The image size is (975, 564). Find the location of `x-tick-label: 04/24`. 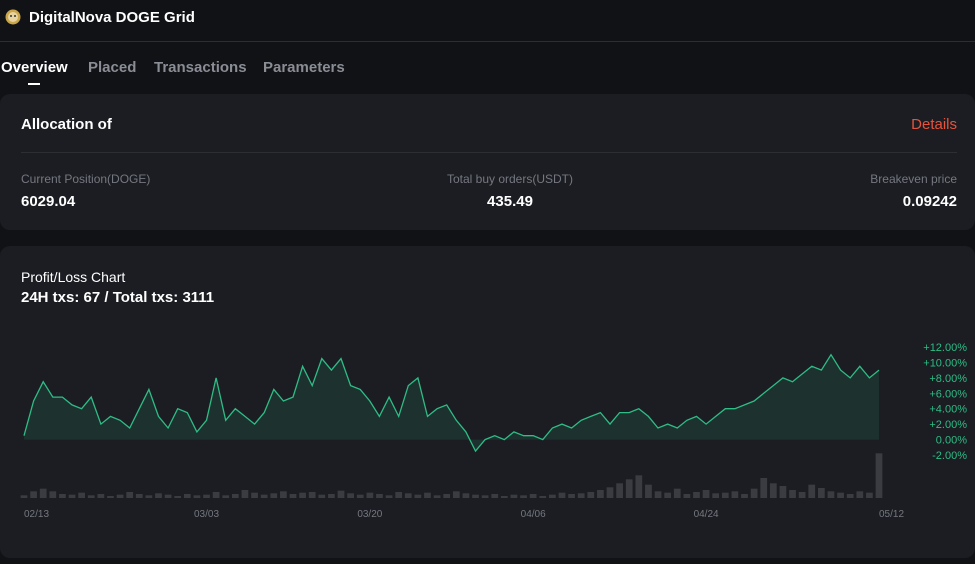

x-tick-label: 04/24 is located at coordinates (706, 514).